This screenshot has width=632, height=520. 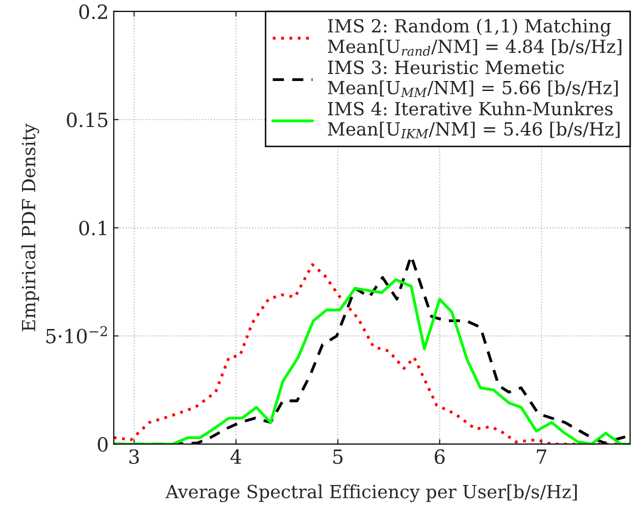 What do you see at coordinates (541, 457) in the screenshot?
I see `x-tick-label: 7` at bounding box center [541, 457].